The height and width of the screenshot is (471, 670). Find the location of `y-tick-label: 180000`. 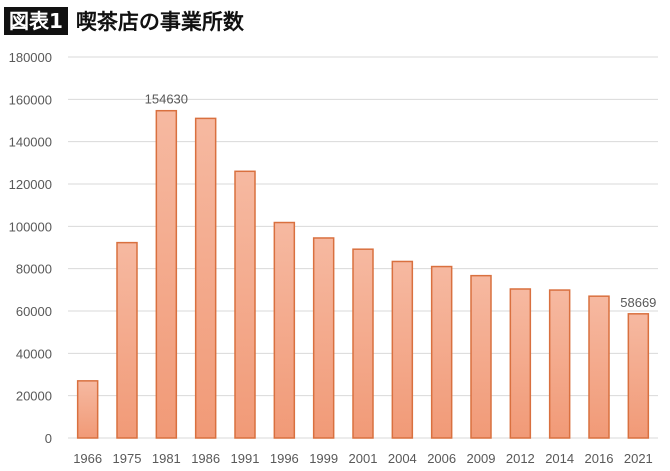

y-tick-label: 180000 is located at coordinates (30, 57).